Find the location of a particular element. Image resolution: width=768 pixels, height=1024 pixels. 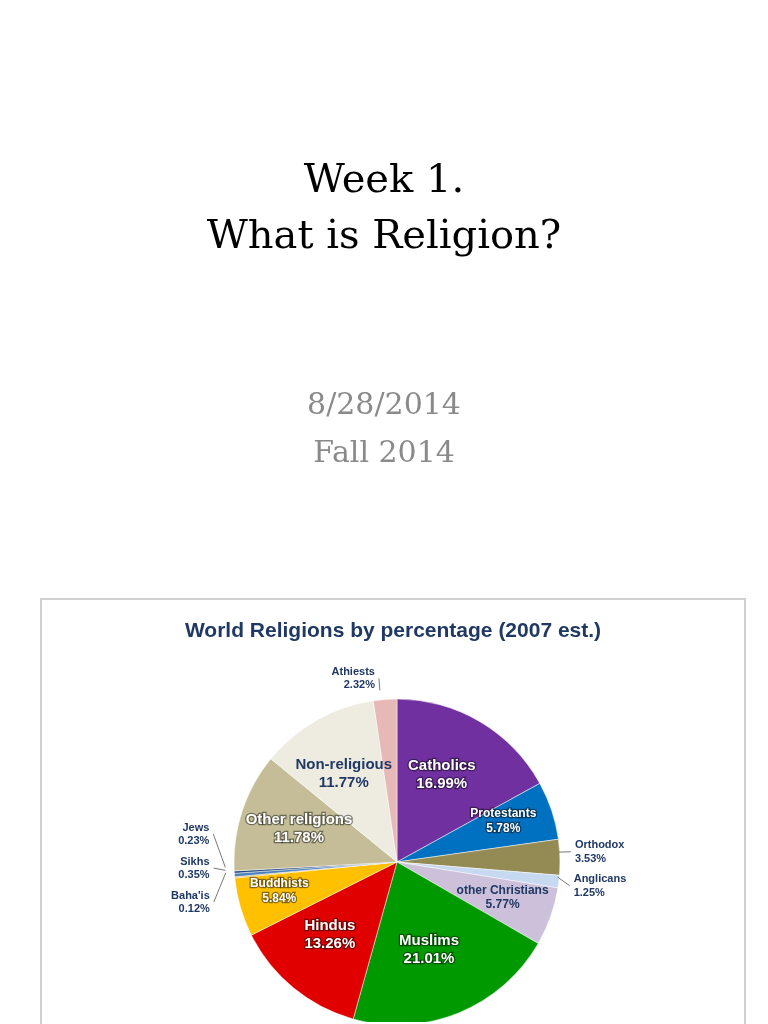

chart-title: World Religions by percentage (2007 est.) is located at coordinates (393, 630).